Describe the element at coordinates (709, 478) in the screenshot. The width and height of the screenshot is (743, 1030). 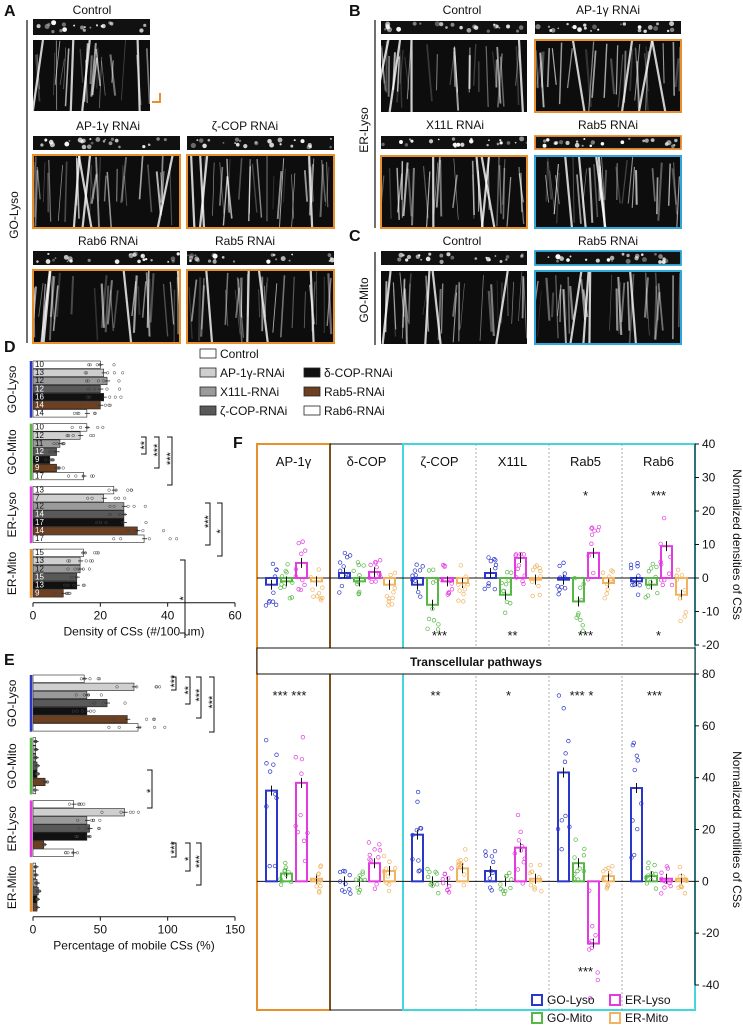
I see `y-tick-label: 30` at that location.